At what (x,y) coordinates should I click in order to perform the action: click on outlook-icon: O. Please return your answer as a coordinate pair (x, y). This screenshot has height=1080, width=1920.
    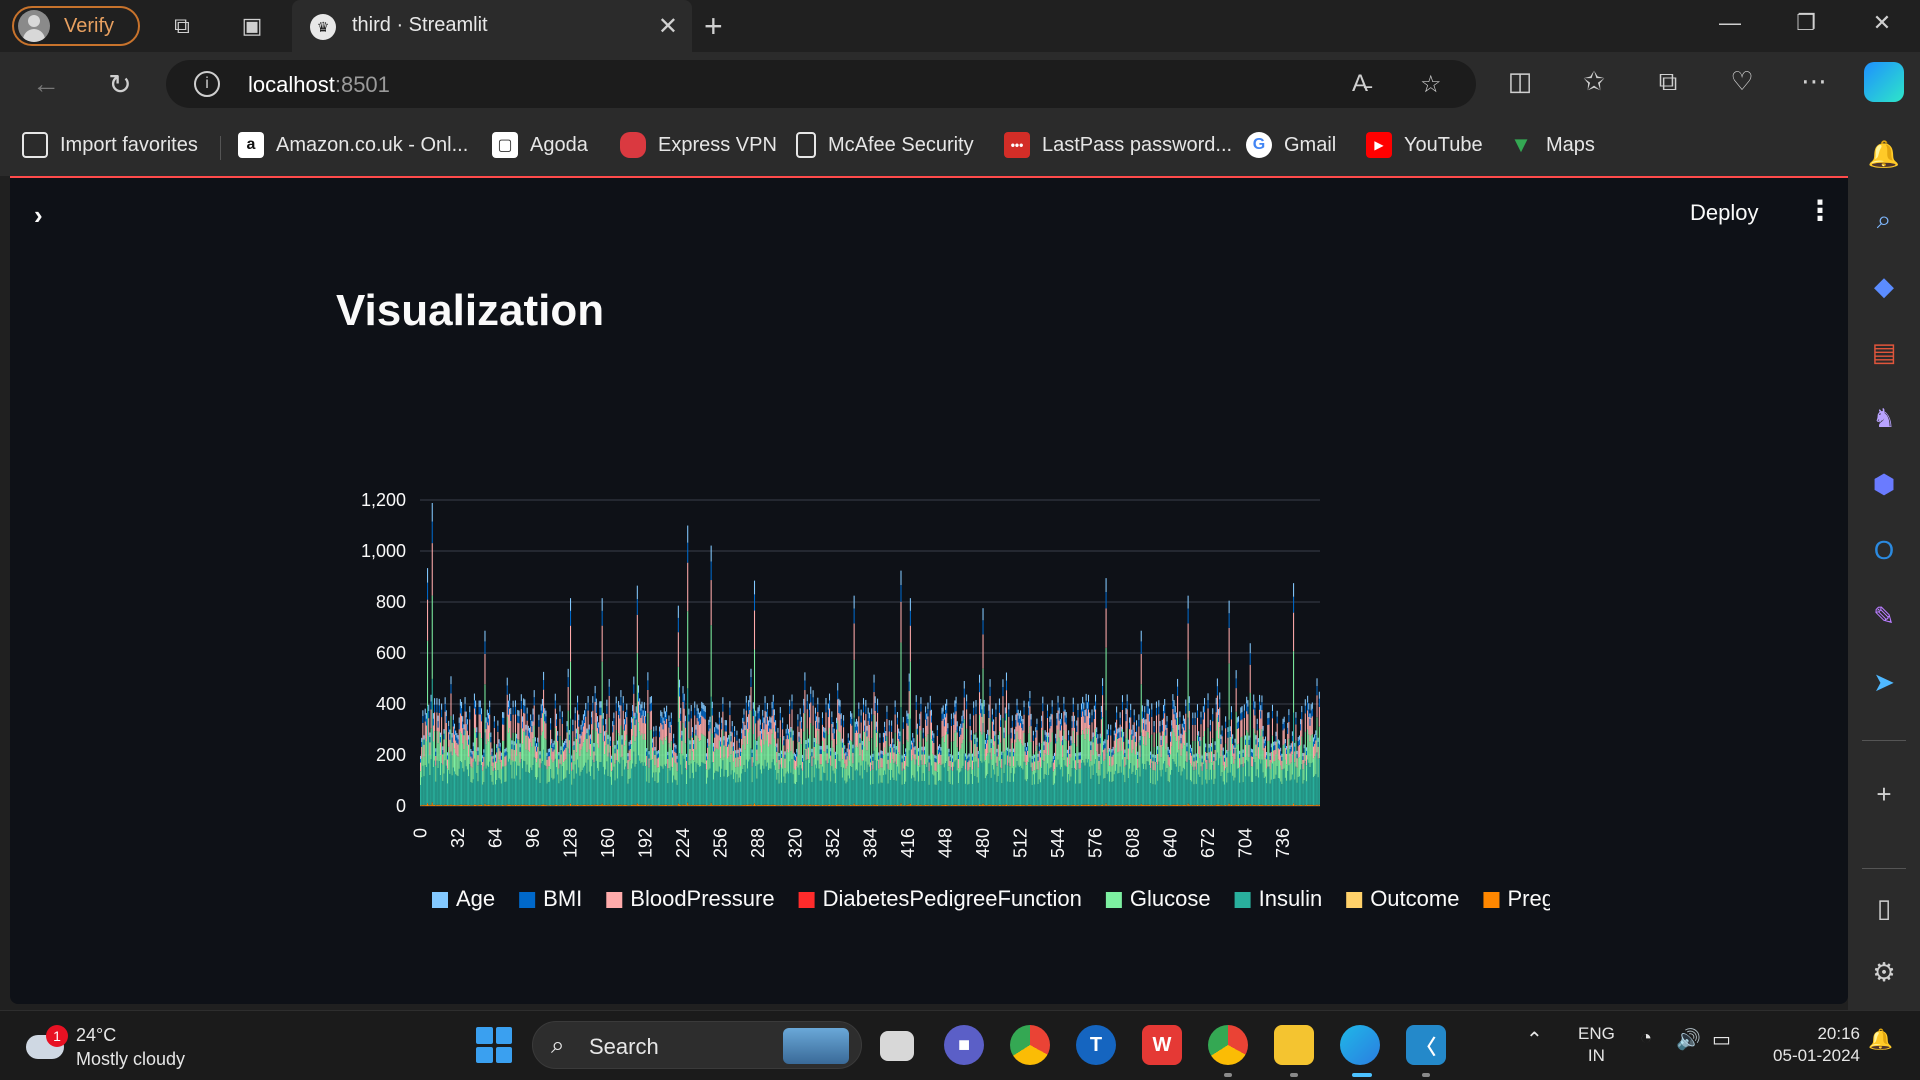
    Looking at the image, I should click on (1884, 549).